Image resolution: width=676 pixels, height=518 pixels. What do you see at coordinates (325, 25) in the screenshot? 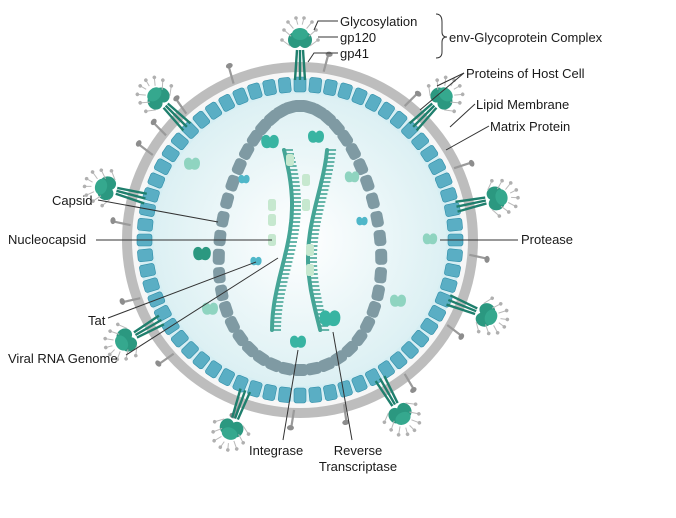
I see `leader-glycosylation` at bounding box center [325, 25].